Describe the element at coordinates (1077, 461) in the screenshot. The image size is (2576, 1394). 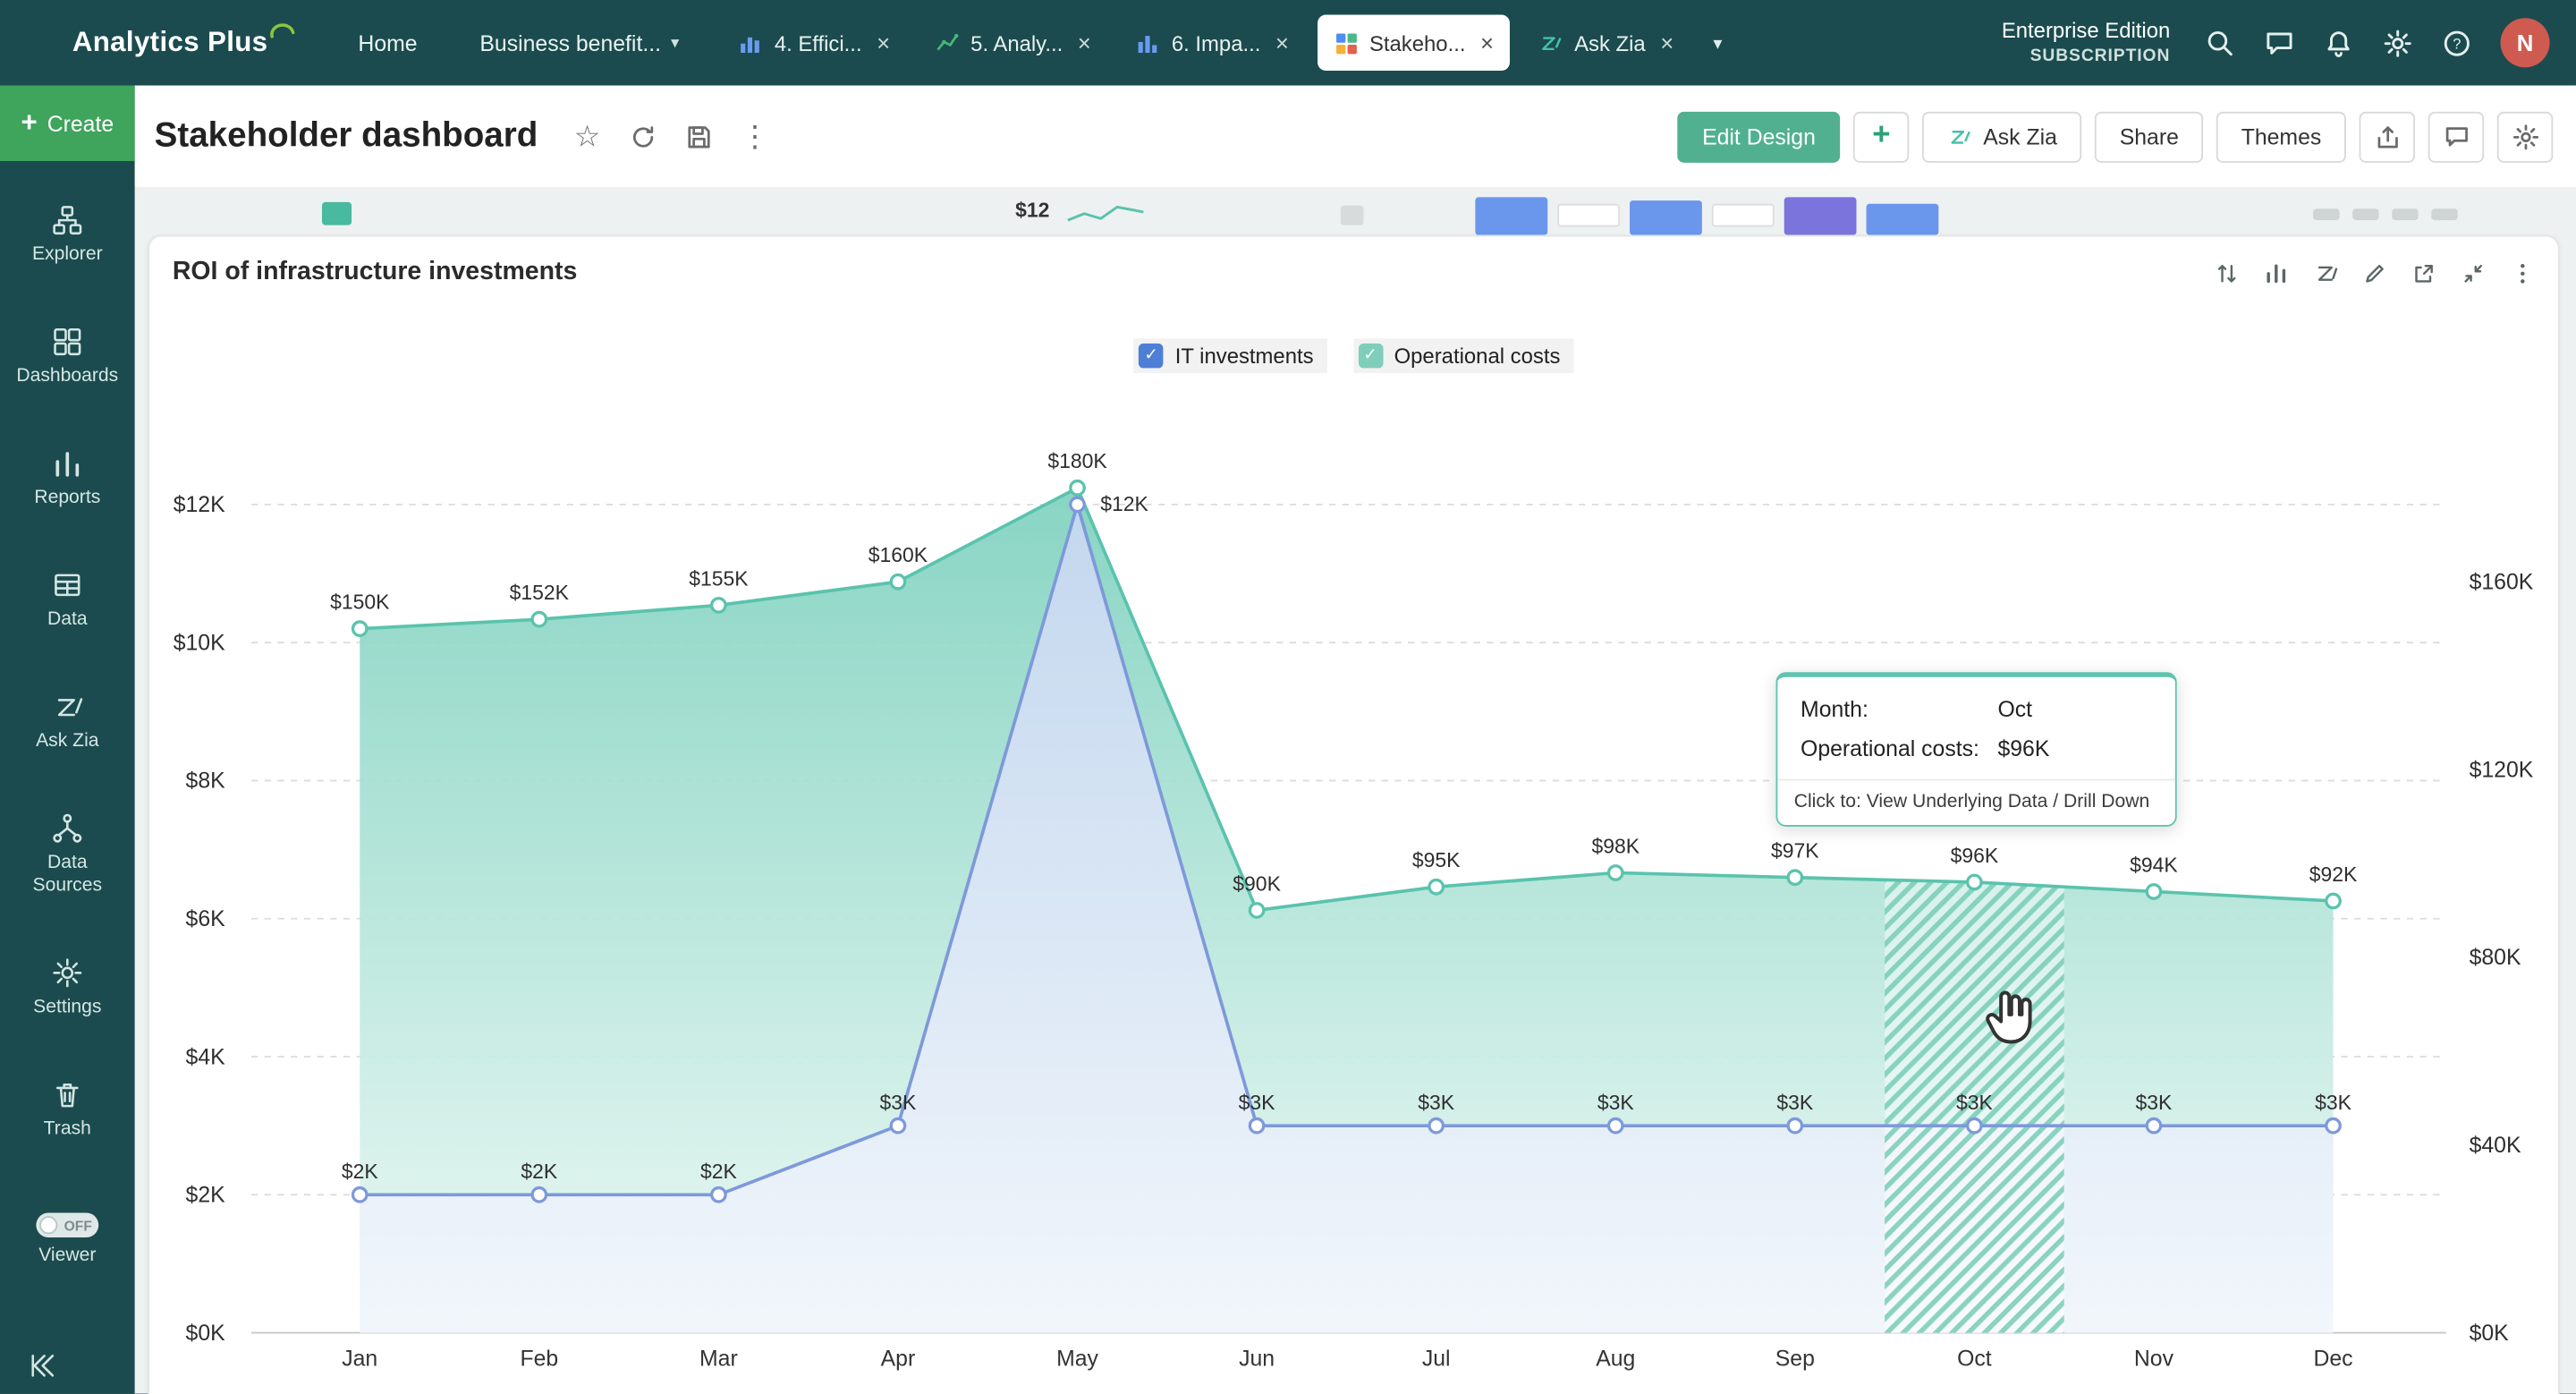
I see `svg-text: $180K` at that location.